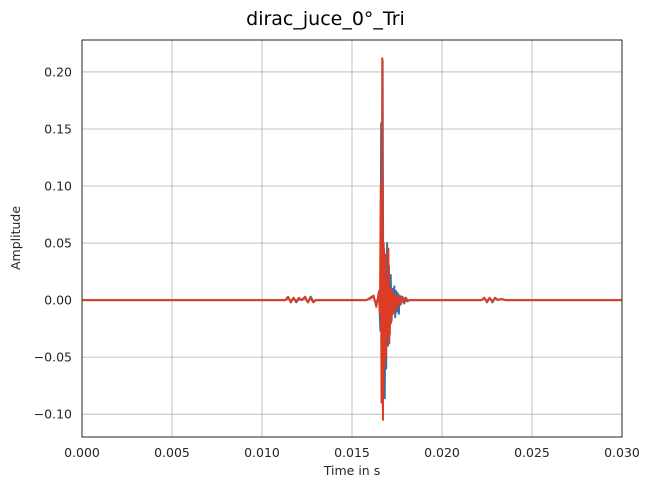 The width and height of the screenshot is (651, 491). Describe the element at coordinates (325, 19) in the screenshot. I see `chart-title: dirac_juce_0°_Tri` at that location.